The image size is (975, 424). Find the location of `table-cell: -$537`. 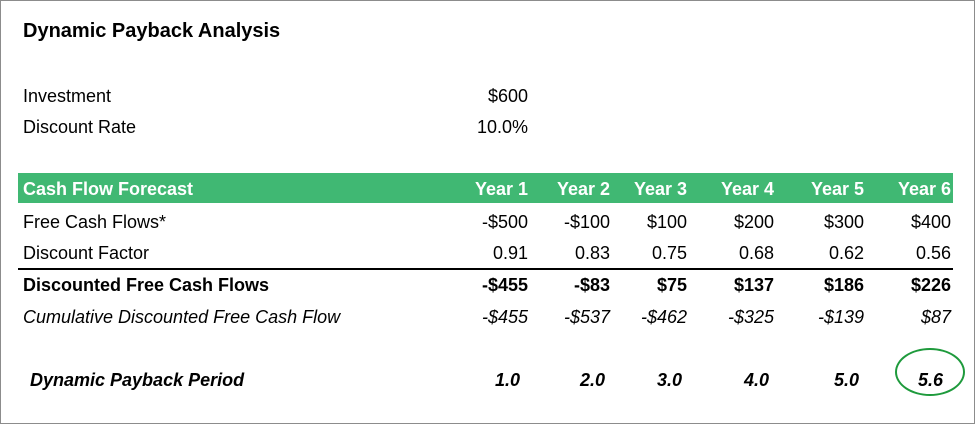

table-cell: -$537 is located at coordinates (586, 317).